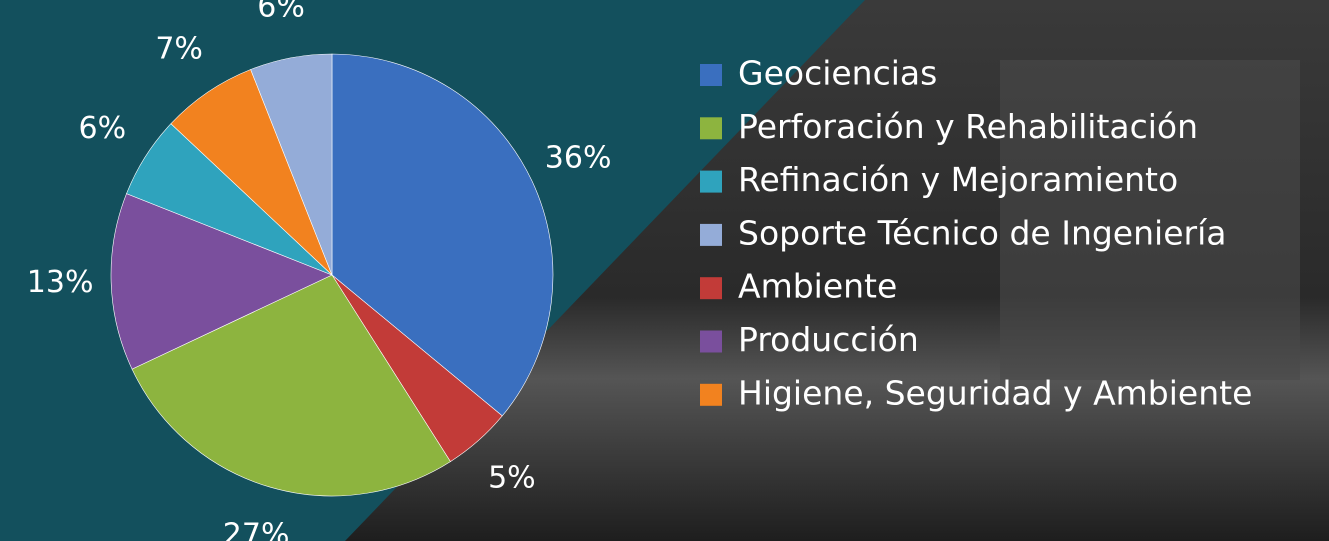 The image size is (1329, 541). I want to click on legend-label: Higiene, Seguridad y Ambiente, so click(995, 392).